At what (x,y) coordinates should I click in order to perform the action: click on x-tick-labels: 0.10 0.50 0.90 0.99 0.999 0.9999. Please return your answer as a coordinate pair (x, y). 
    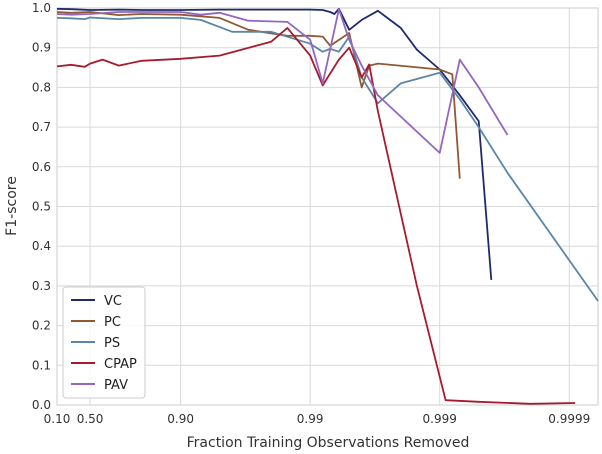
    Looking at the image, I should click on (317, 419).